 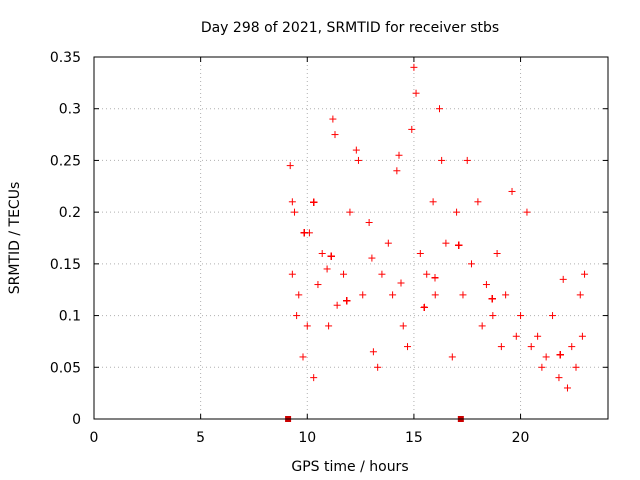 What do you see at coordinates (94, 438) in the screenshot?
I see `x-tick-label: 0` at bounding box center [94, 438].